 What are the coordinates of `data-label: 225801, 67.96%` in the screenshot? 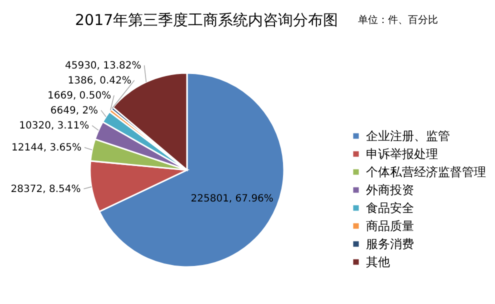 It's located at (232, 199).